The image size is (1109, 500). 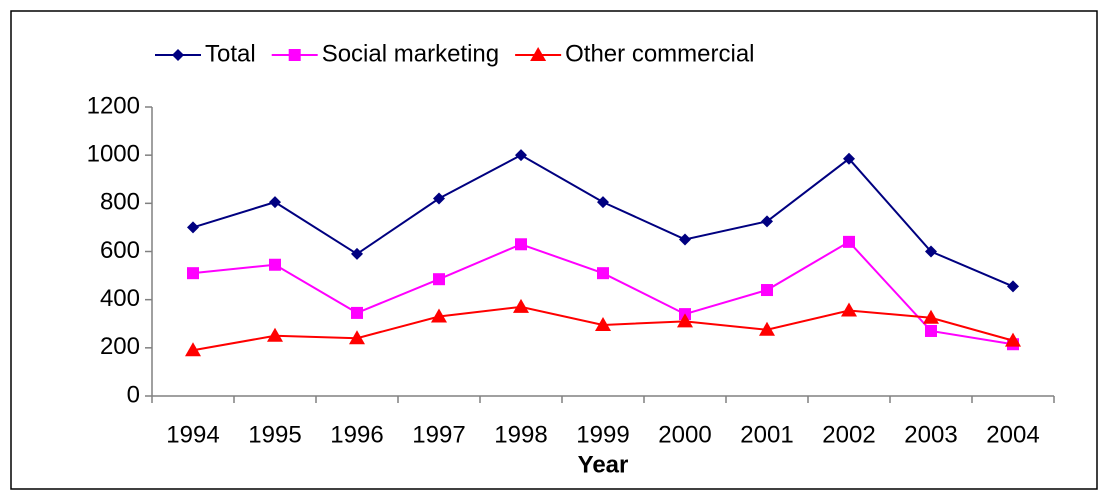 I want to click on x-tick-label: 1995, so click(x=274, y=434).